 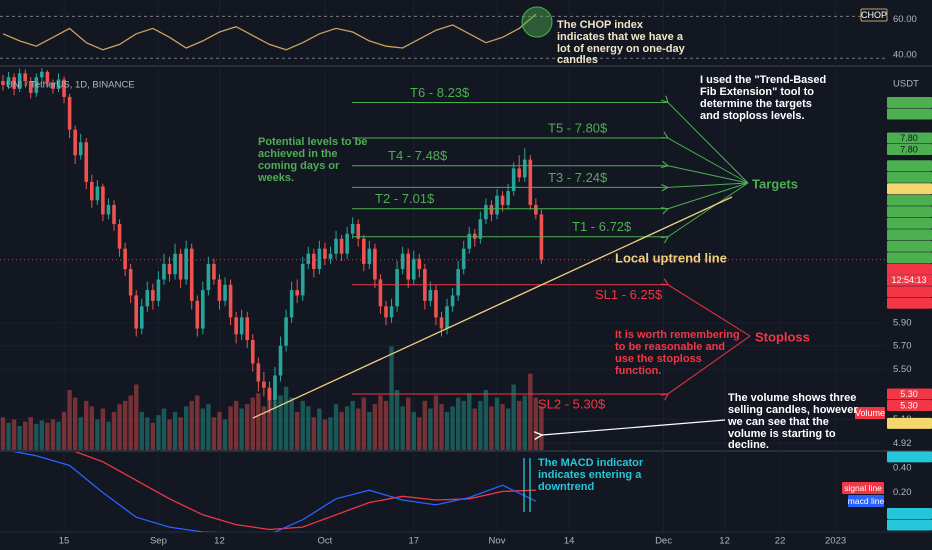 I want to click on price-tag-label: 7.80, so click(x=909, y=138).